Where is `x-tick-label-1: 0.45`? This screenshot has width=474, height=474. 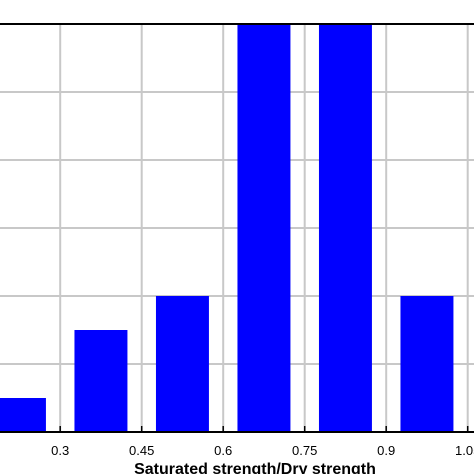 x-tick-label-1: 0.45 is located at coordinates (141, 450).